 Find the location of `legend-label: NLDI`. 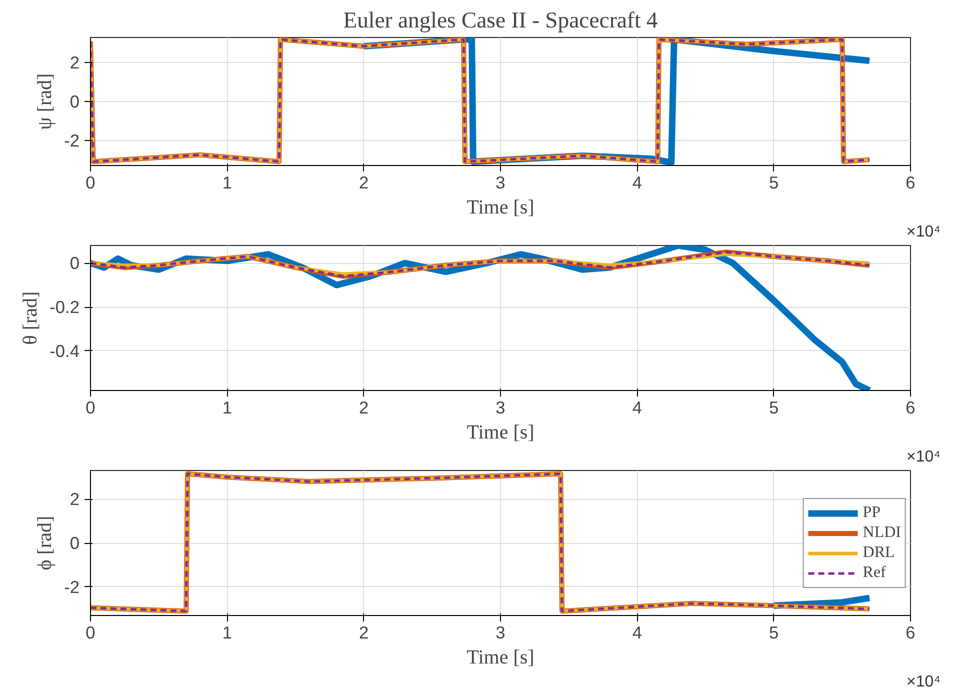

legend-label: NLDI is located at coordinates (881, 533).